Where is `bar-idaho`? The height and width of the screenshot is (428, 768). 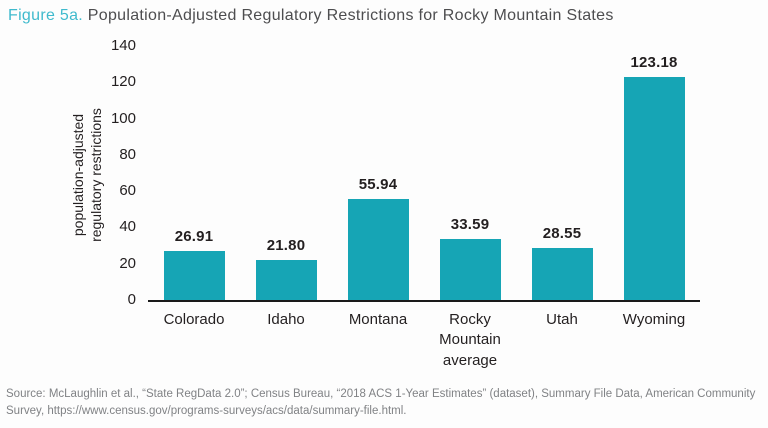 bar-idaho is located at coordinates (286, 280).